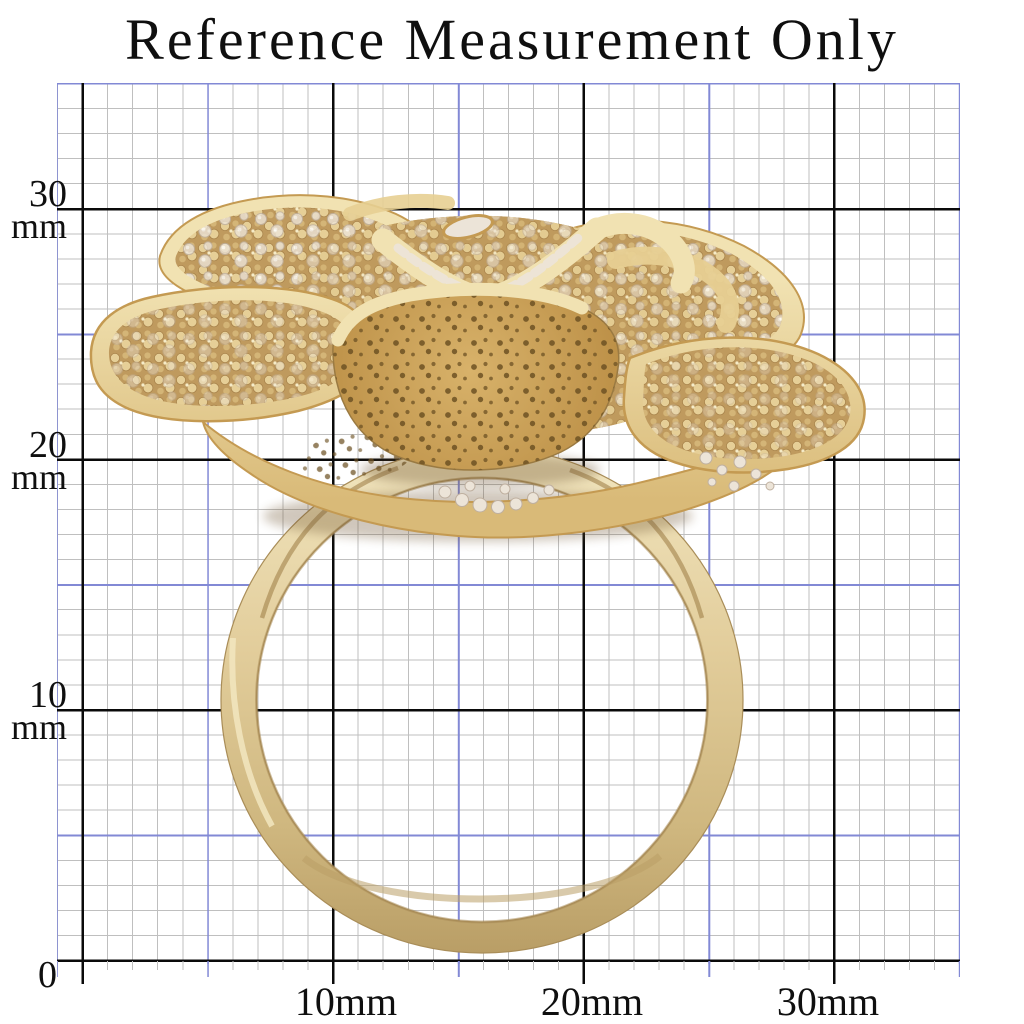 The height and width of the screenshot is (1024, 1024). What do you see at coordinates (508, 972) in the screenshot?
I see `black-tick-marks` at bounding box center [508, 972].